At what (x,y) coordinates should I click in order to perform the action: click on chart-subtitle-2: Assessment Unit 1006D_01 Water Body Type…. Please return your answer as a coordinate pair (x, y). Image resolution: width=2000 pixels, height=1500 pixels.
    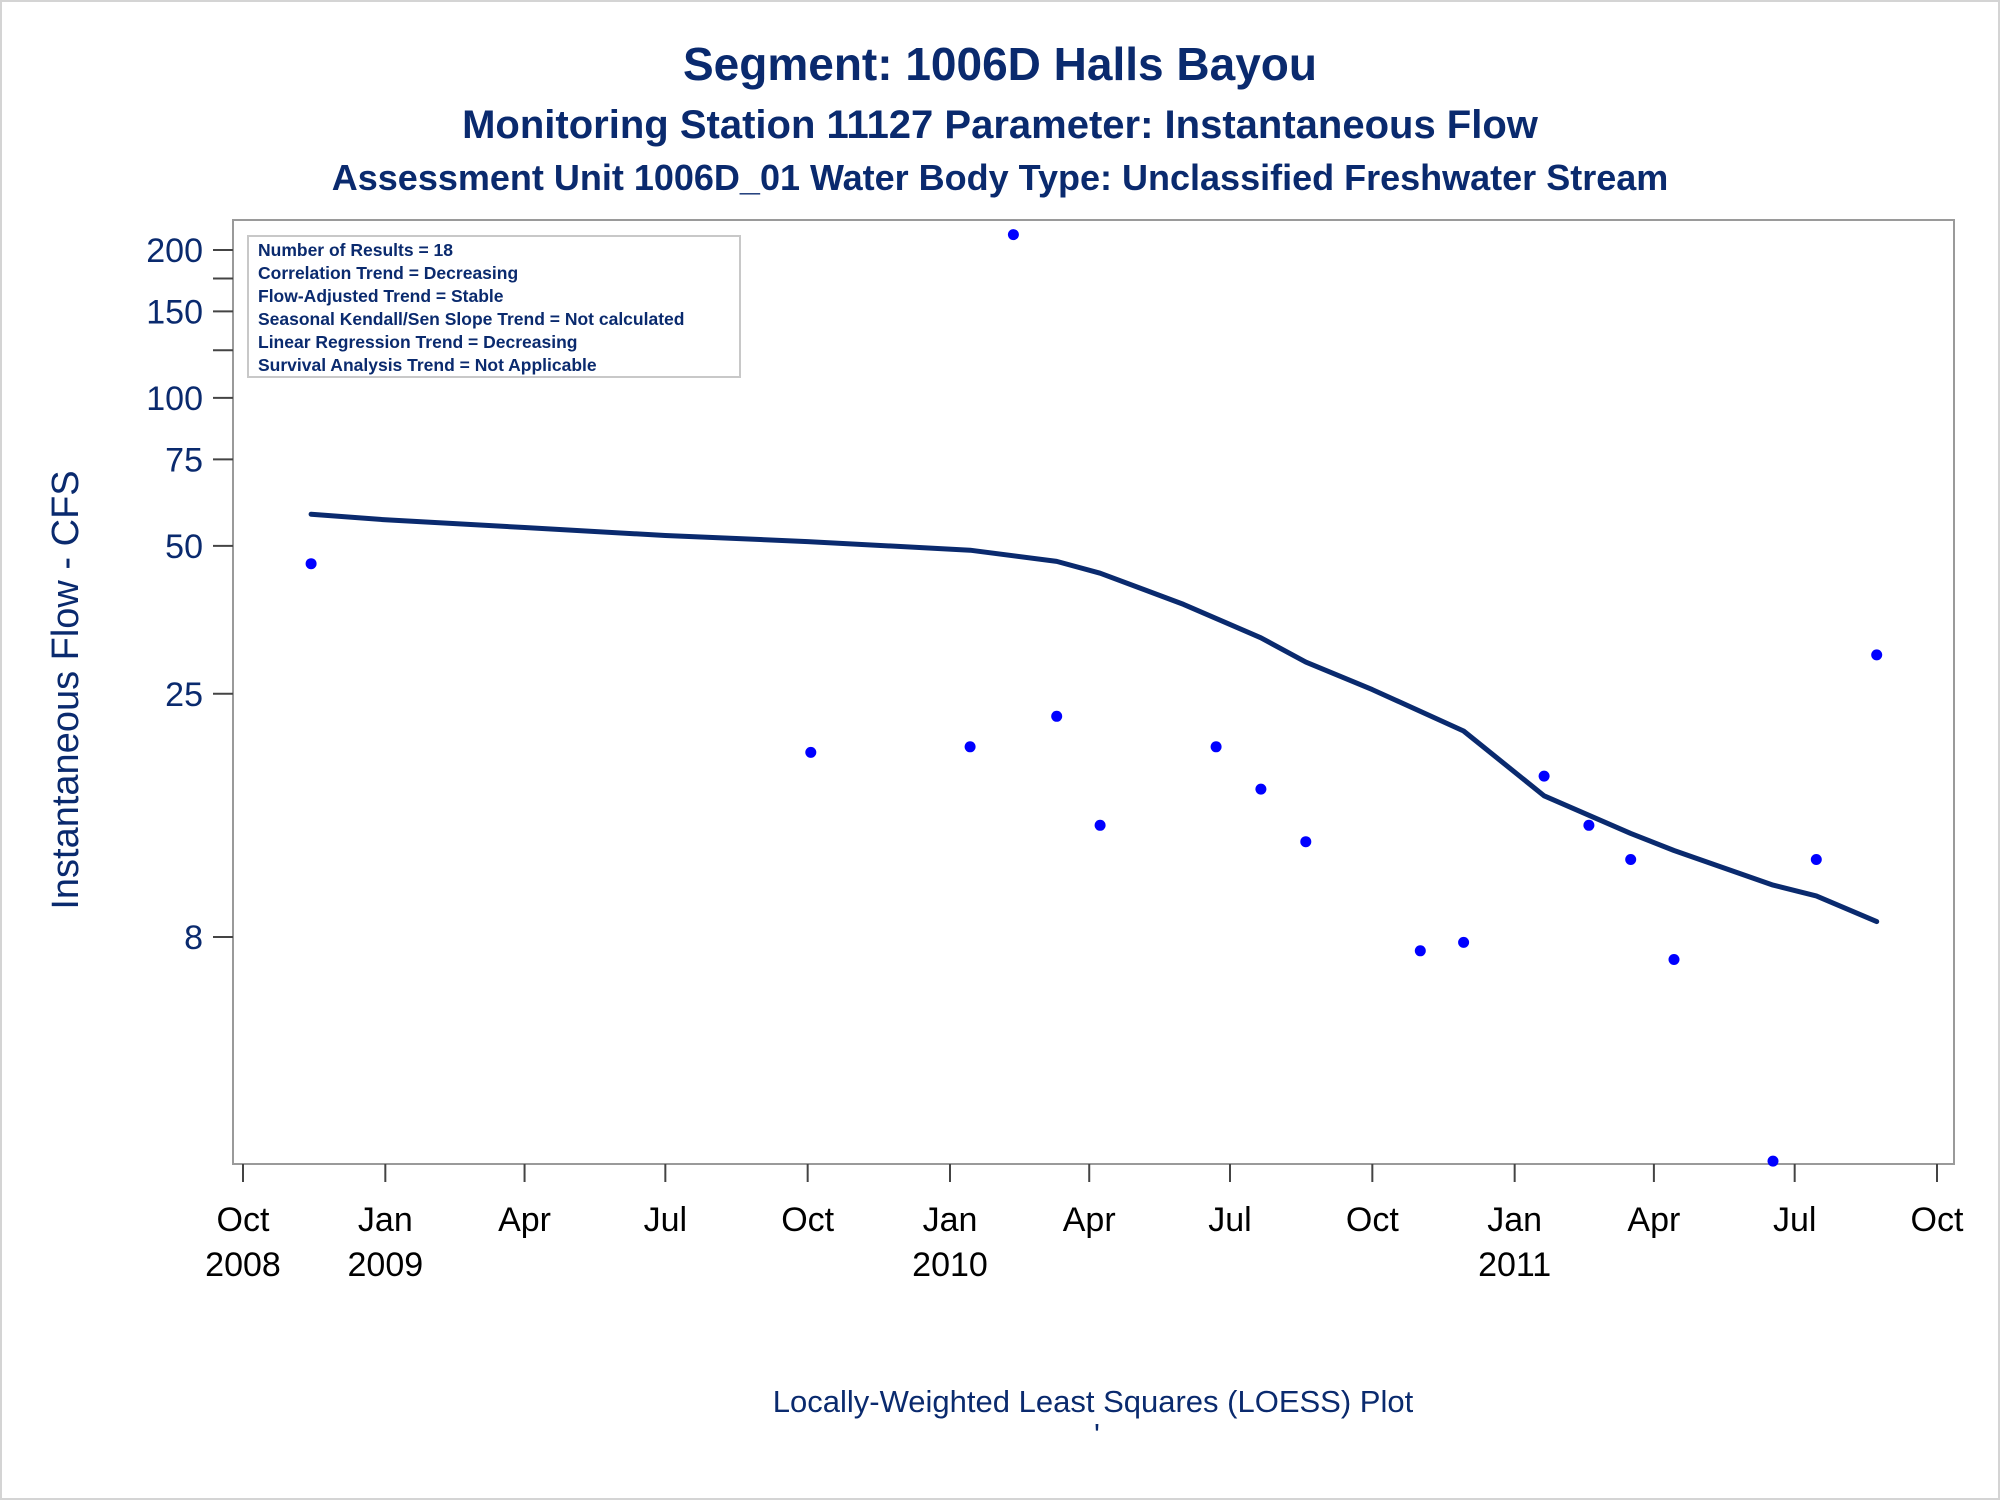
    Looking at the image, I should click on (1000, 177).